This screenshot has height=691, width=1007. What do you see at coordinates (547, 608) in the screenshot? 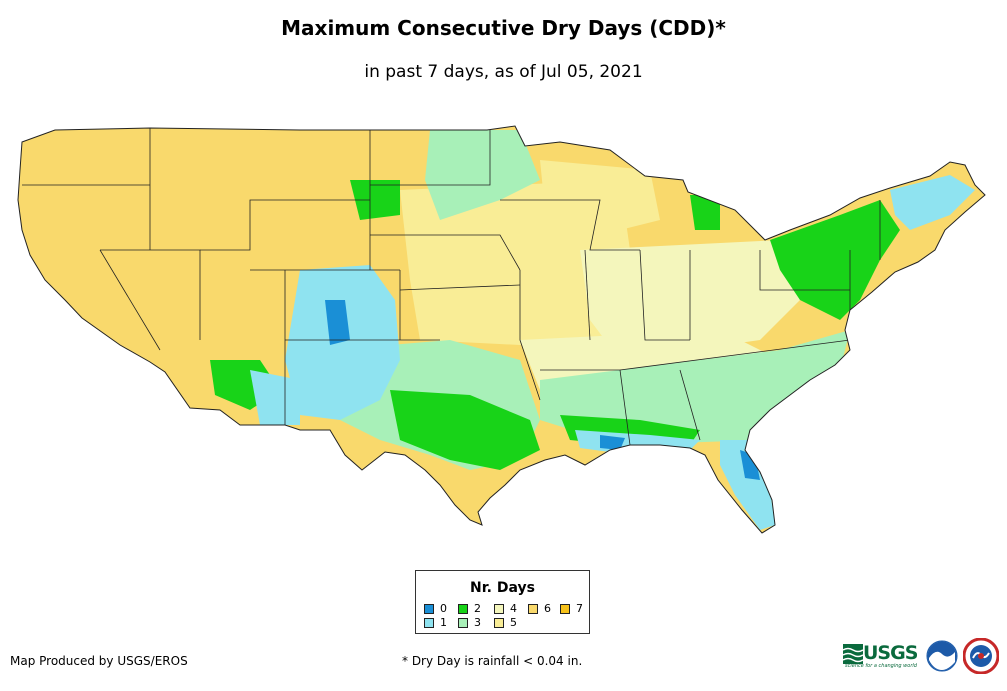
I see `legend-label-6: 6` at bounding box center [547, 608].